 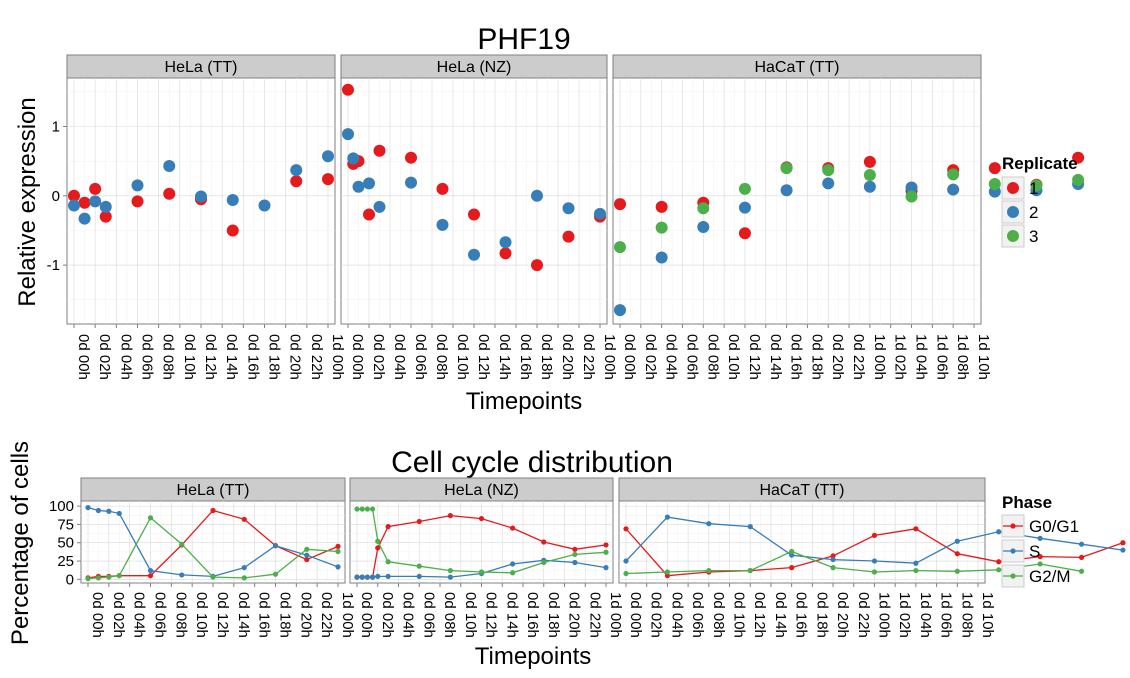 What do you see at coordinates (837, 357) in the screenshot?
I see `x-tick-label: 0d 20h` at bounding box center [837, 357].